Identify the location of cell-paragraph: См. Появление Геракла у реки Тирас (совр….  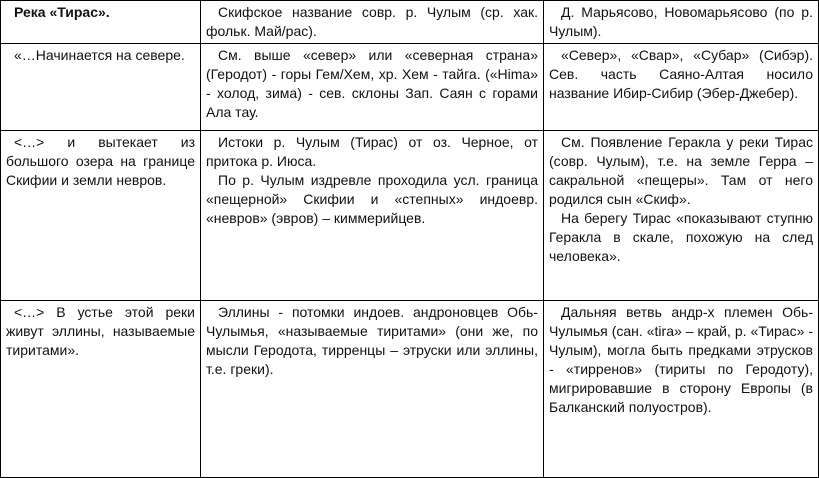
(681, 170).